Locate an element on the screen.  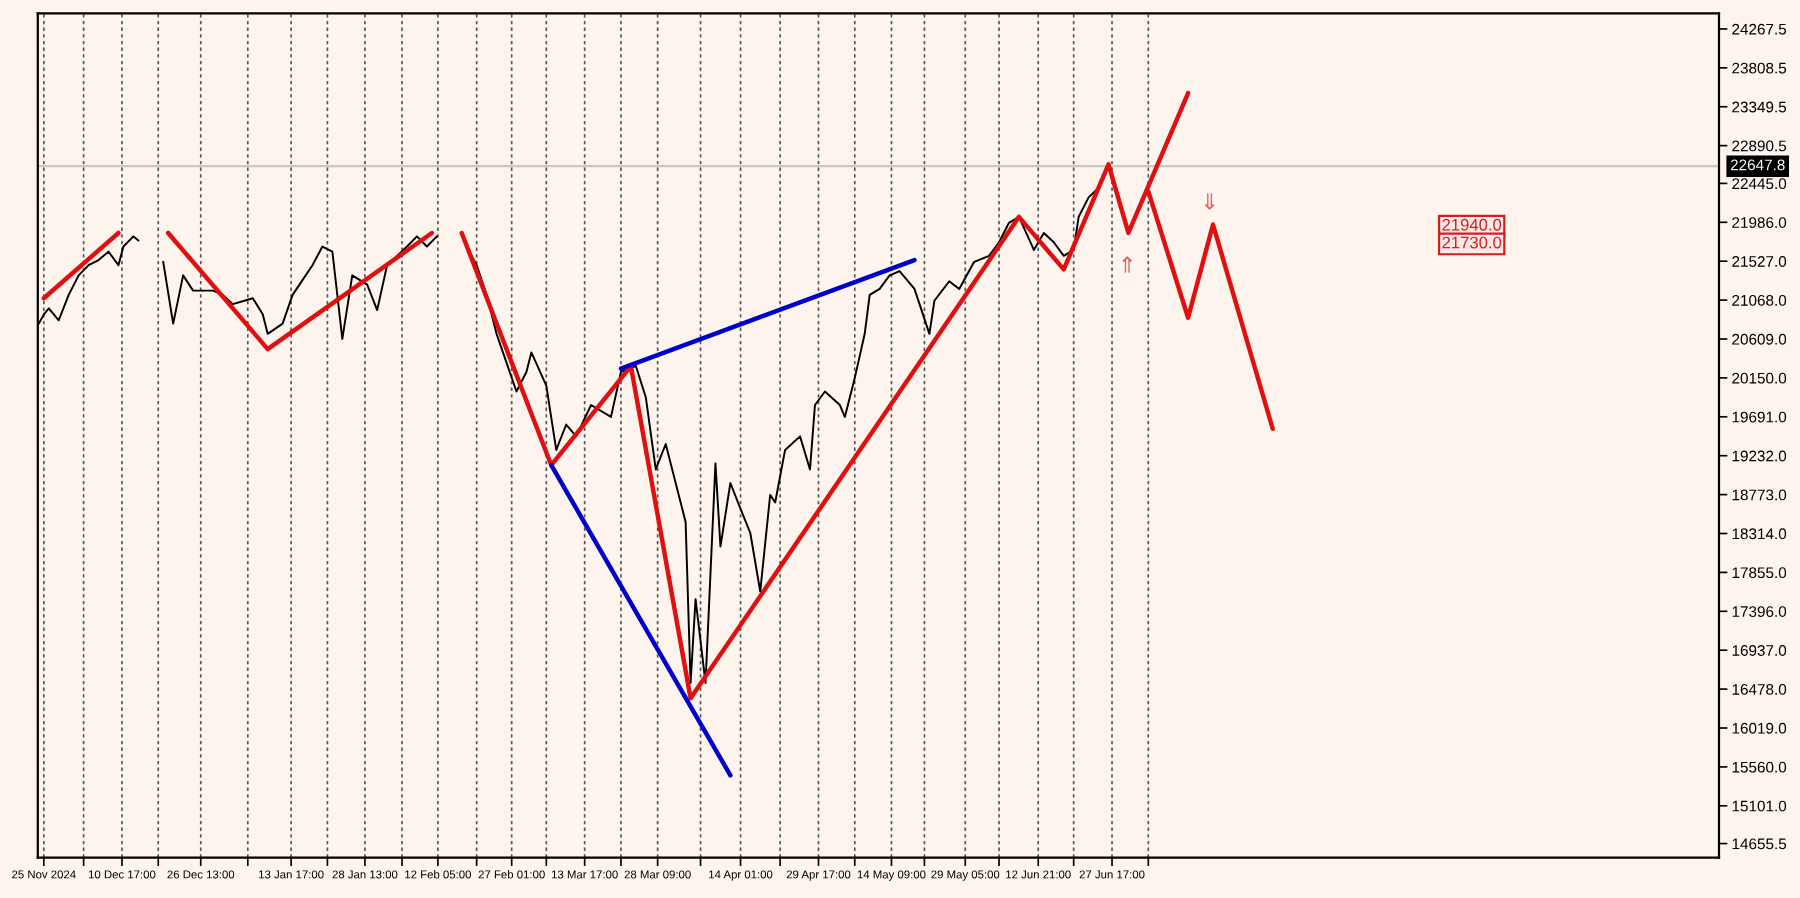
annotation: 21940.0 is located at coordinates (1472, 224).